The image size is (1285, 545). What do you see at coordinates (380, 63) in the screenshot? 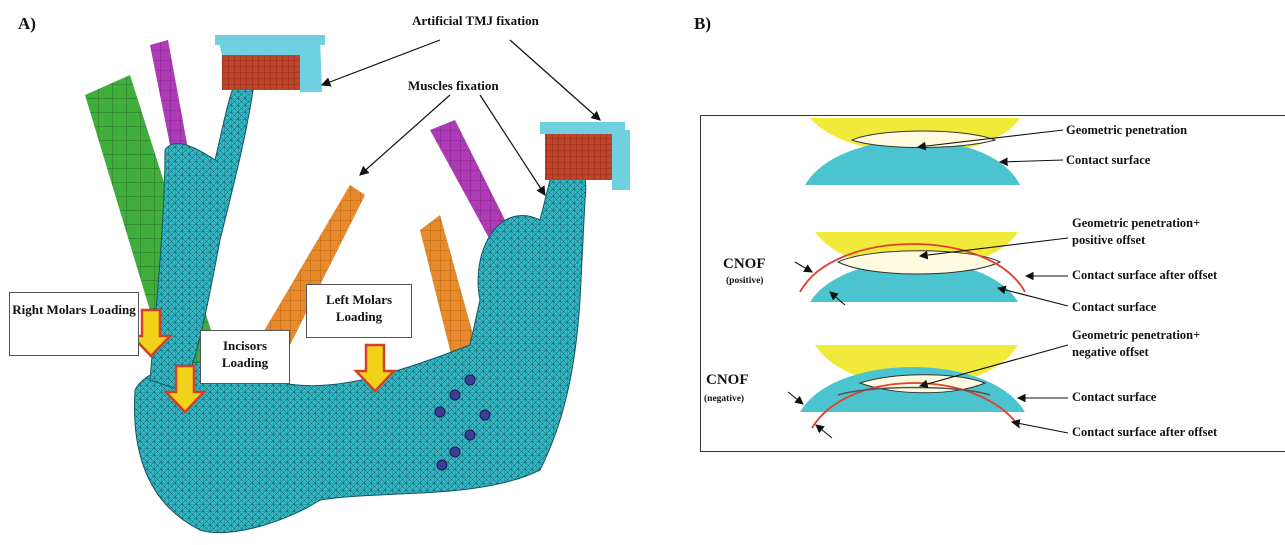
I see `callout-arrow-tmj-left` at bounding box center [380, 63].